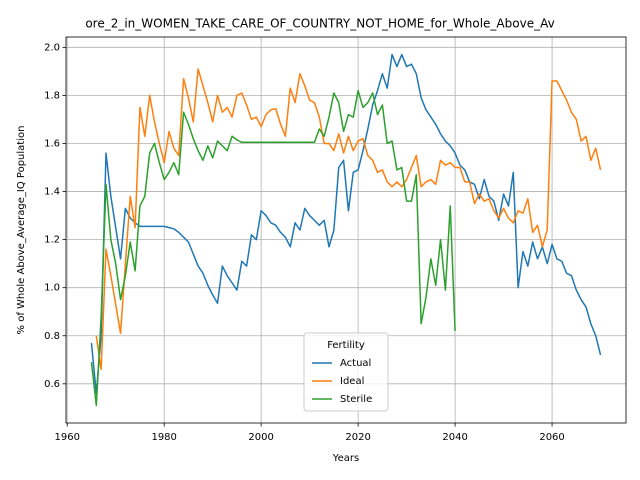 The height and width of the screenshot is (480, 640). What do you see at coordinates (355, 363) in the screenshot?
I see `legend-label: Actual` at bounding box center [355, 363].